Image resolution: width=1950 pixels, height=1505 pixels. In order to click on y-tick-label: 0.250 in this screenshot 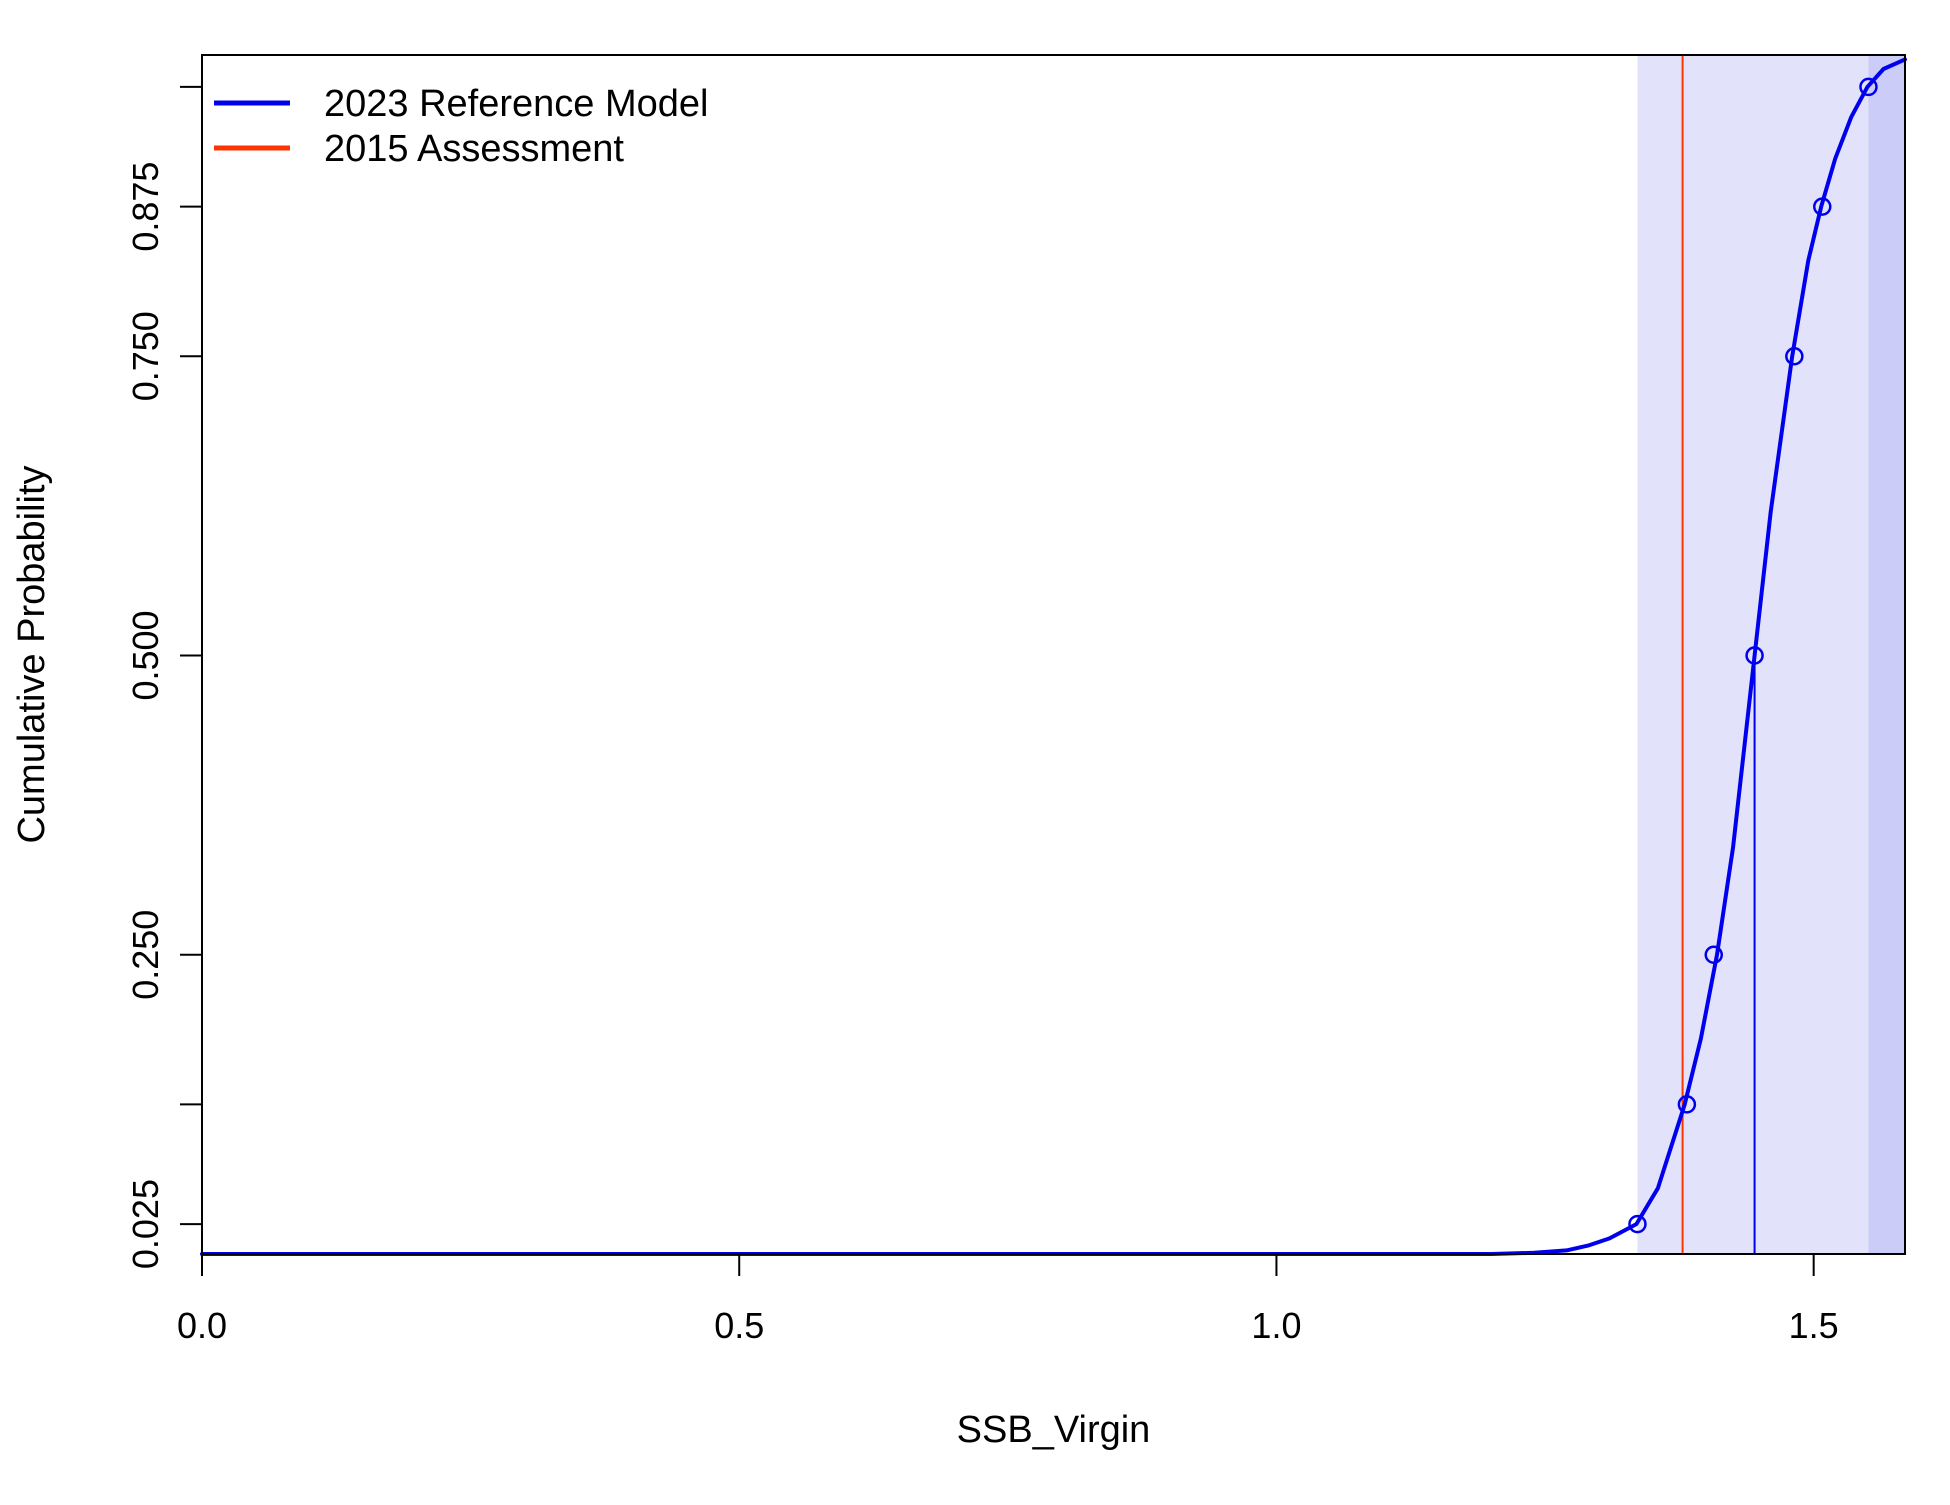, I will do `click(145, 955)`.